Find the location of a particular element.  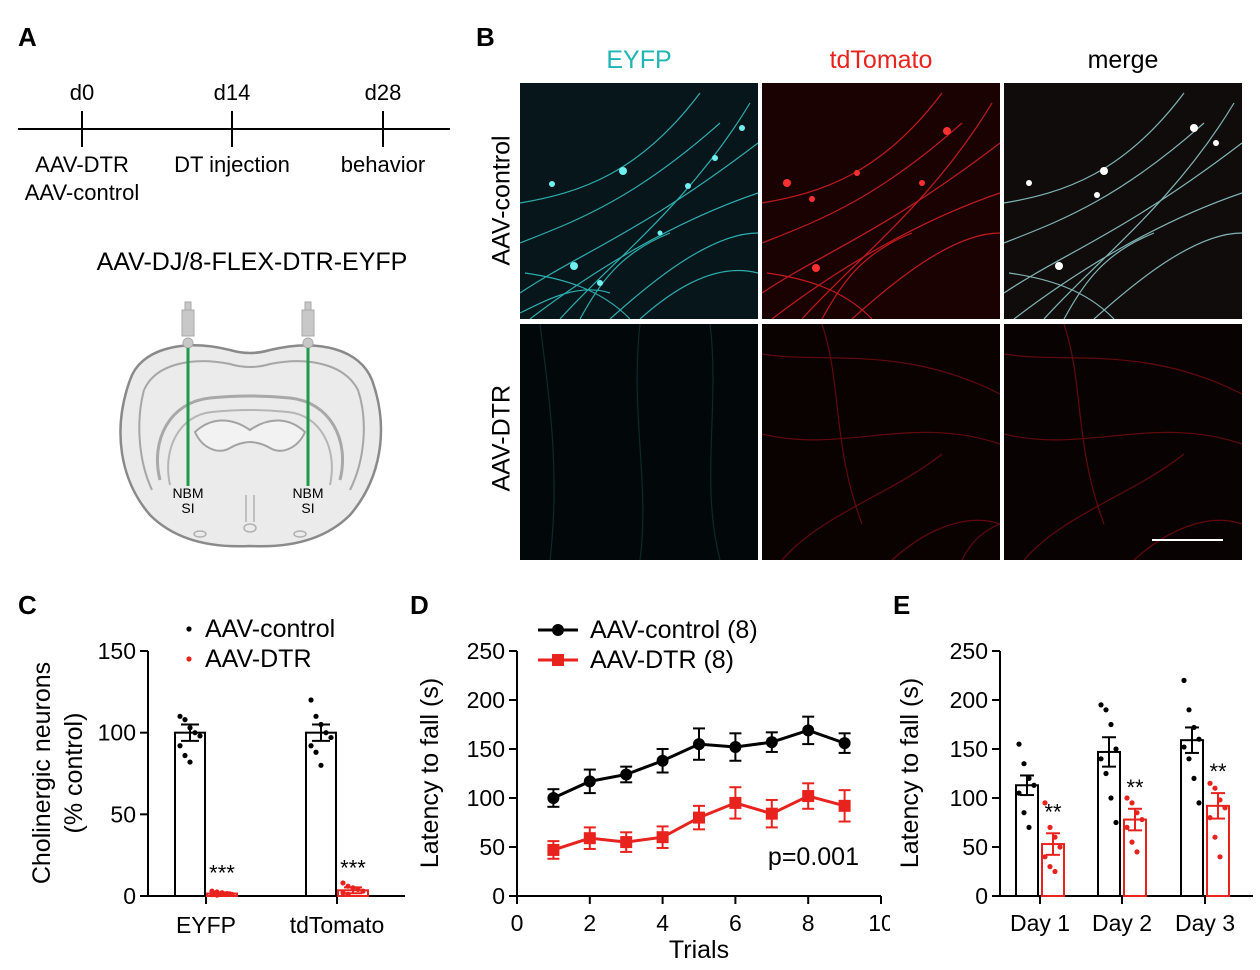

chart-d-y-tick-label: 50 is located at coordinates (492, 847).